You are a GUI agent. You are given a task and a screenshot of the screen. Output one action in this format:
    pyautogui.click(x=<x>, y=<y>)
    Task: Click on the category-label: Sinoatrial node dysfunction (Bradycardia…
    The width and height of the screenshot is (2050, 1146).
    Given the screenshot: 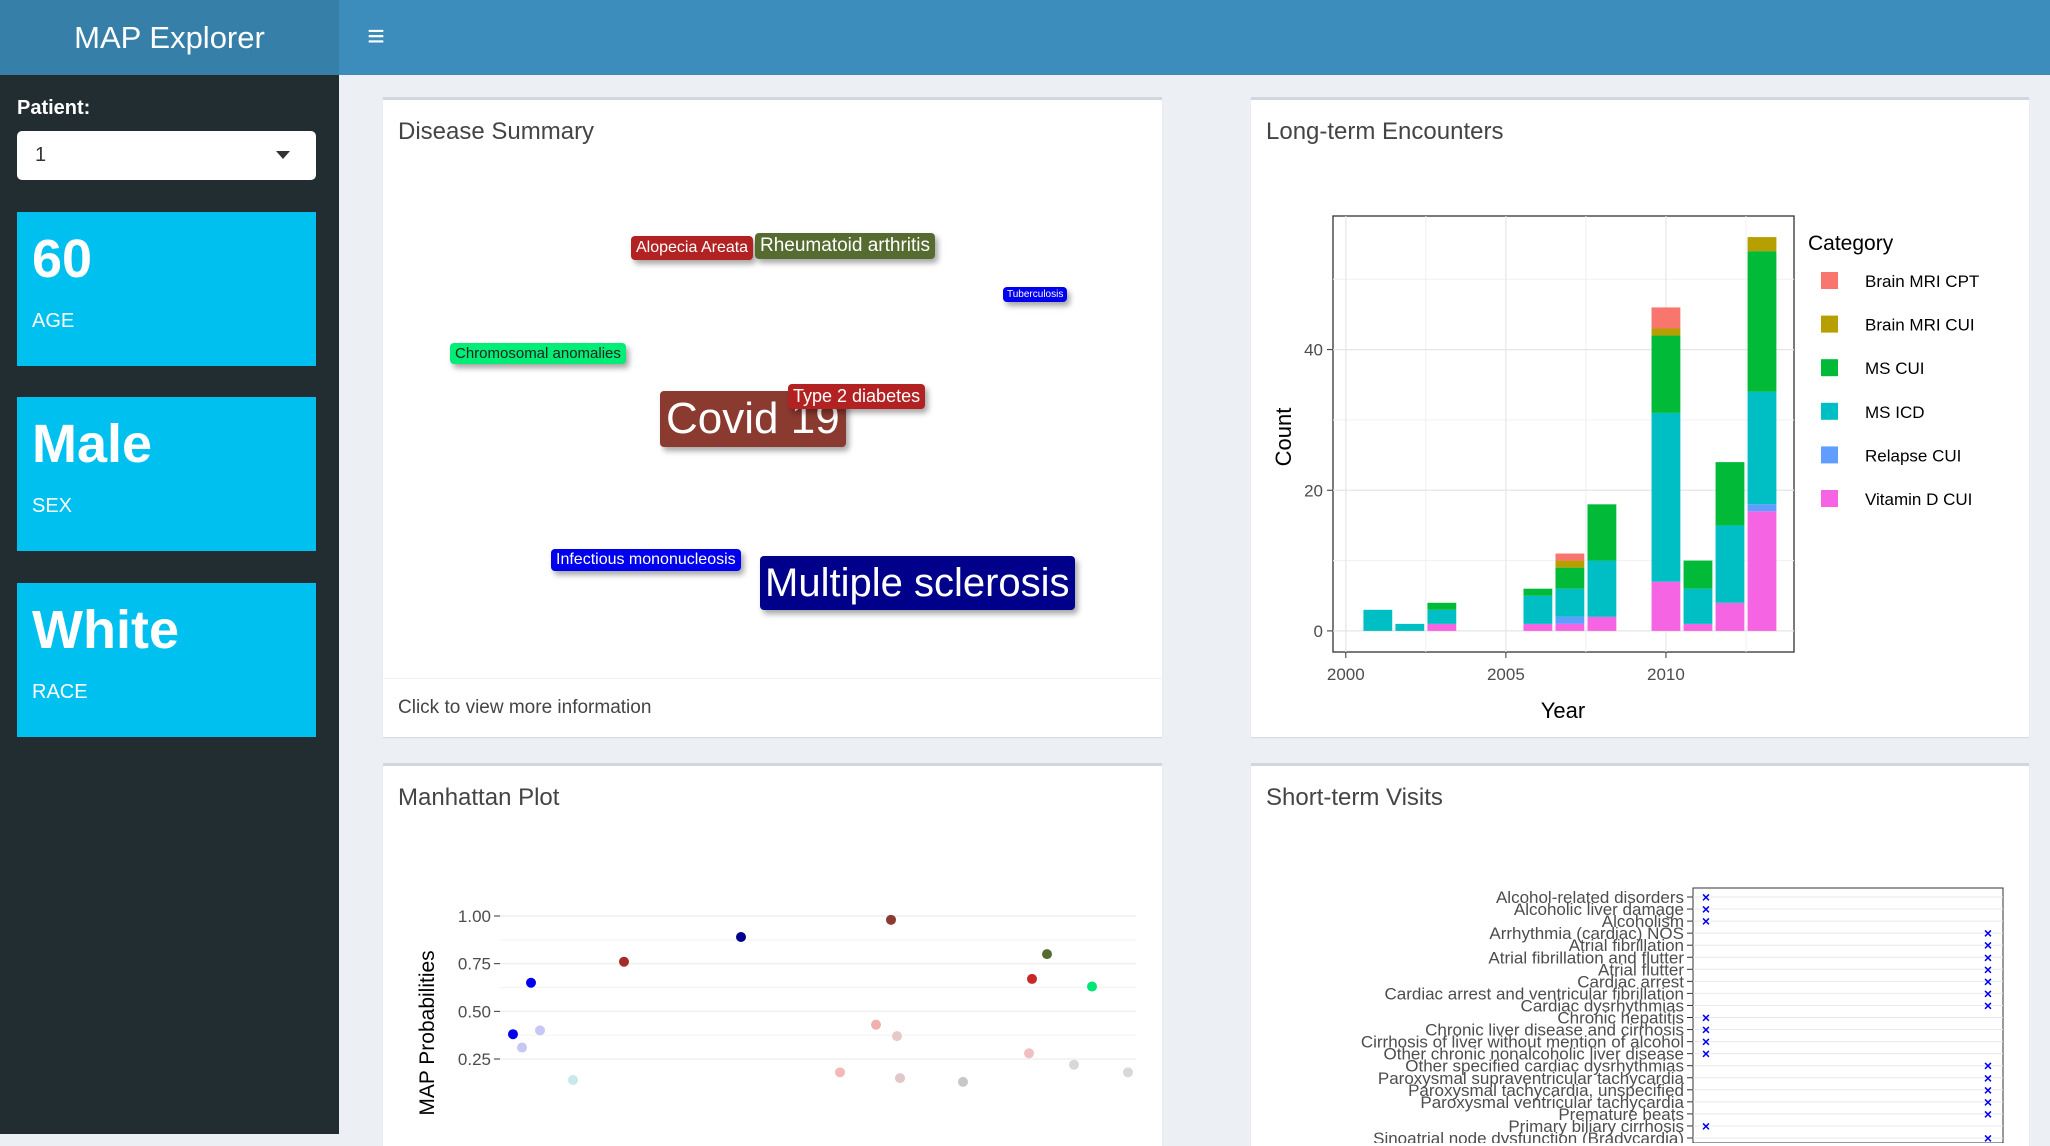 What is the action you would take?
    pyautogui.click(x=1528, y=1136)
    